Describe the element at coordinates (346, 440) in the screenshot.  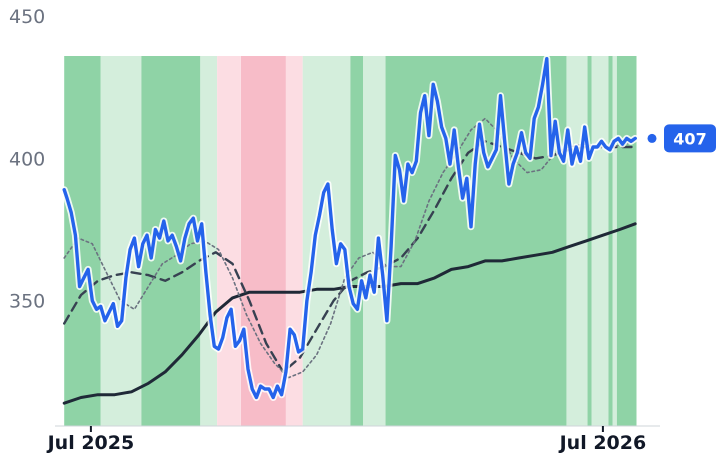
I see `x-axis-ticks: Jul 2025 Jul 2026` at that location.